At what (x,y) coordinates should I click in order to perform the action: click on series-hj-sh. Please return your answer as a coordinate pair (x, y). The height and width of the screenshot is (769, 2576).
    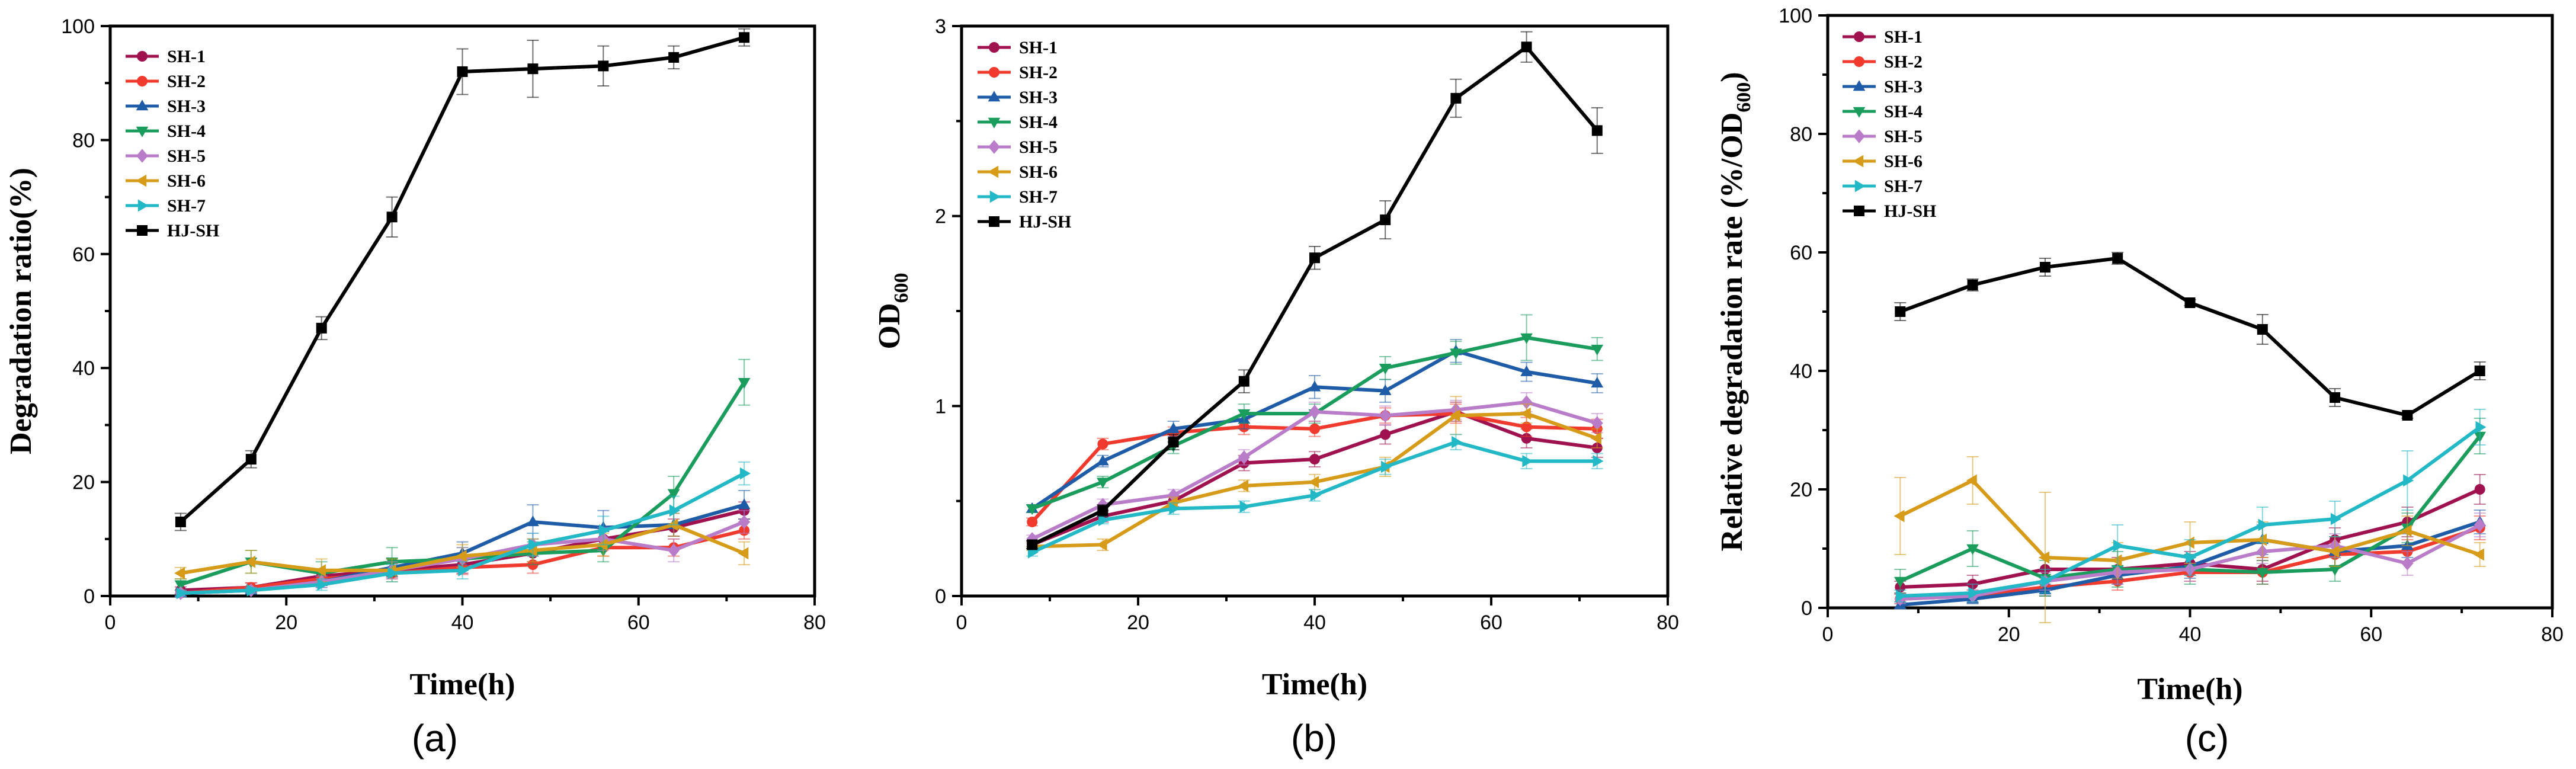
    Looking at the image, I should click on (2190, 336).